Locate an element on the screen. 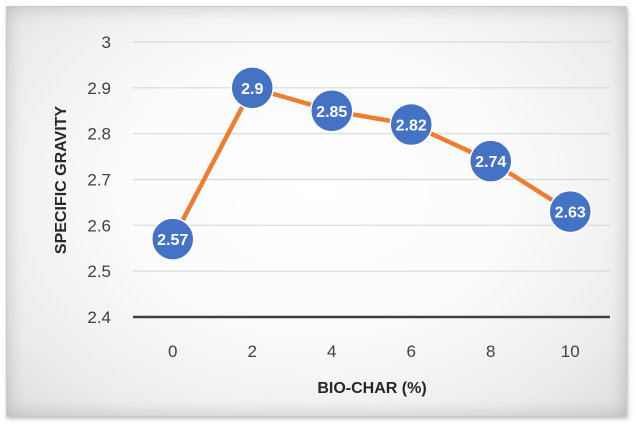  data-label: 2.74 is located at coordinates (490, 162).